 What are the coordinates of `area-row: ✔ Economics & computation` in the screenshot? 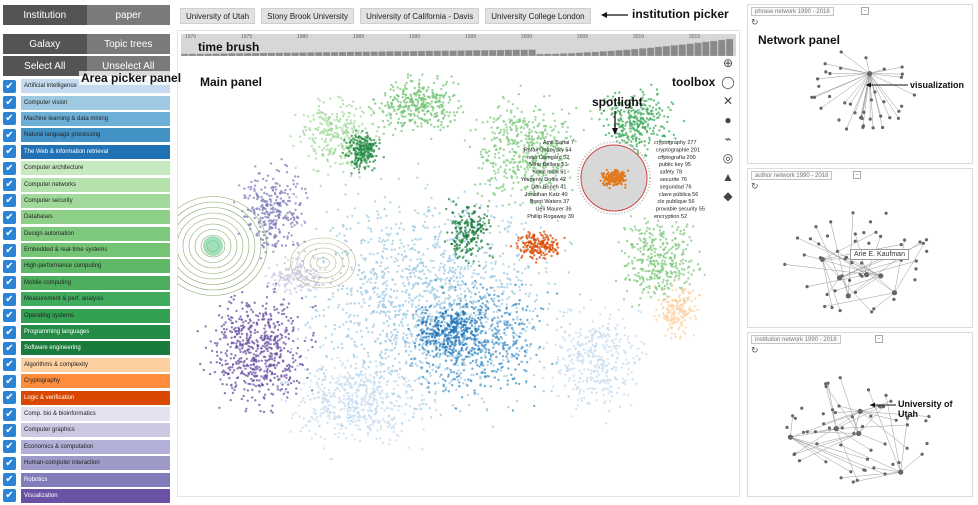 It's located at (86, 447).